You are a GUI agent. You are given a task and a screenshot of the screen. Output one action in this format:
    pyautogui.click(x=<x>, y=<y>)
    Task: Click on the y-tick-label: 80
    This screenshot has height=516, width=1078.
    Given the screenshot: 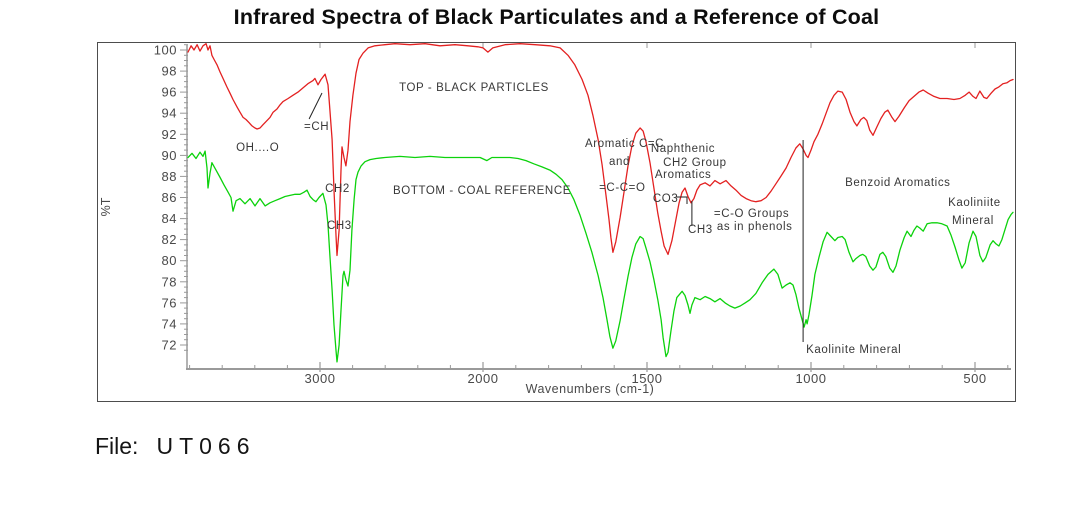 What is the action you would take?
    pyautogui.click(x=169, y=260)
    